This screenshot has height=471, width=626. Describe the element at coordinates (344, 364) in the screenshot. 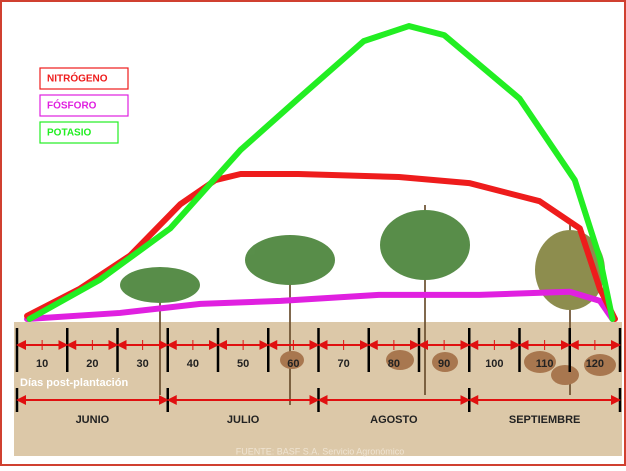

I see `x-tick-label: 70` at that location.